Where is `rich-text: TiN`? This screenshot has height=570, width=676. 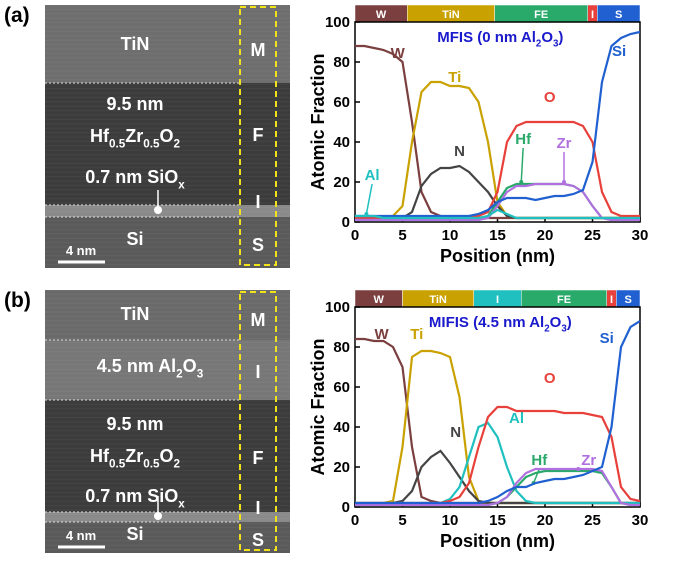 rich-text: TiN is located at coordinates (135, 44).